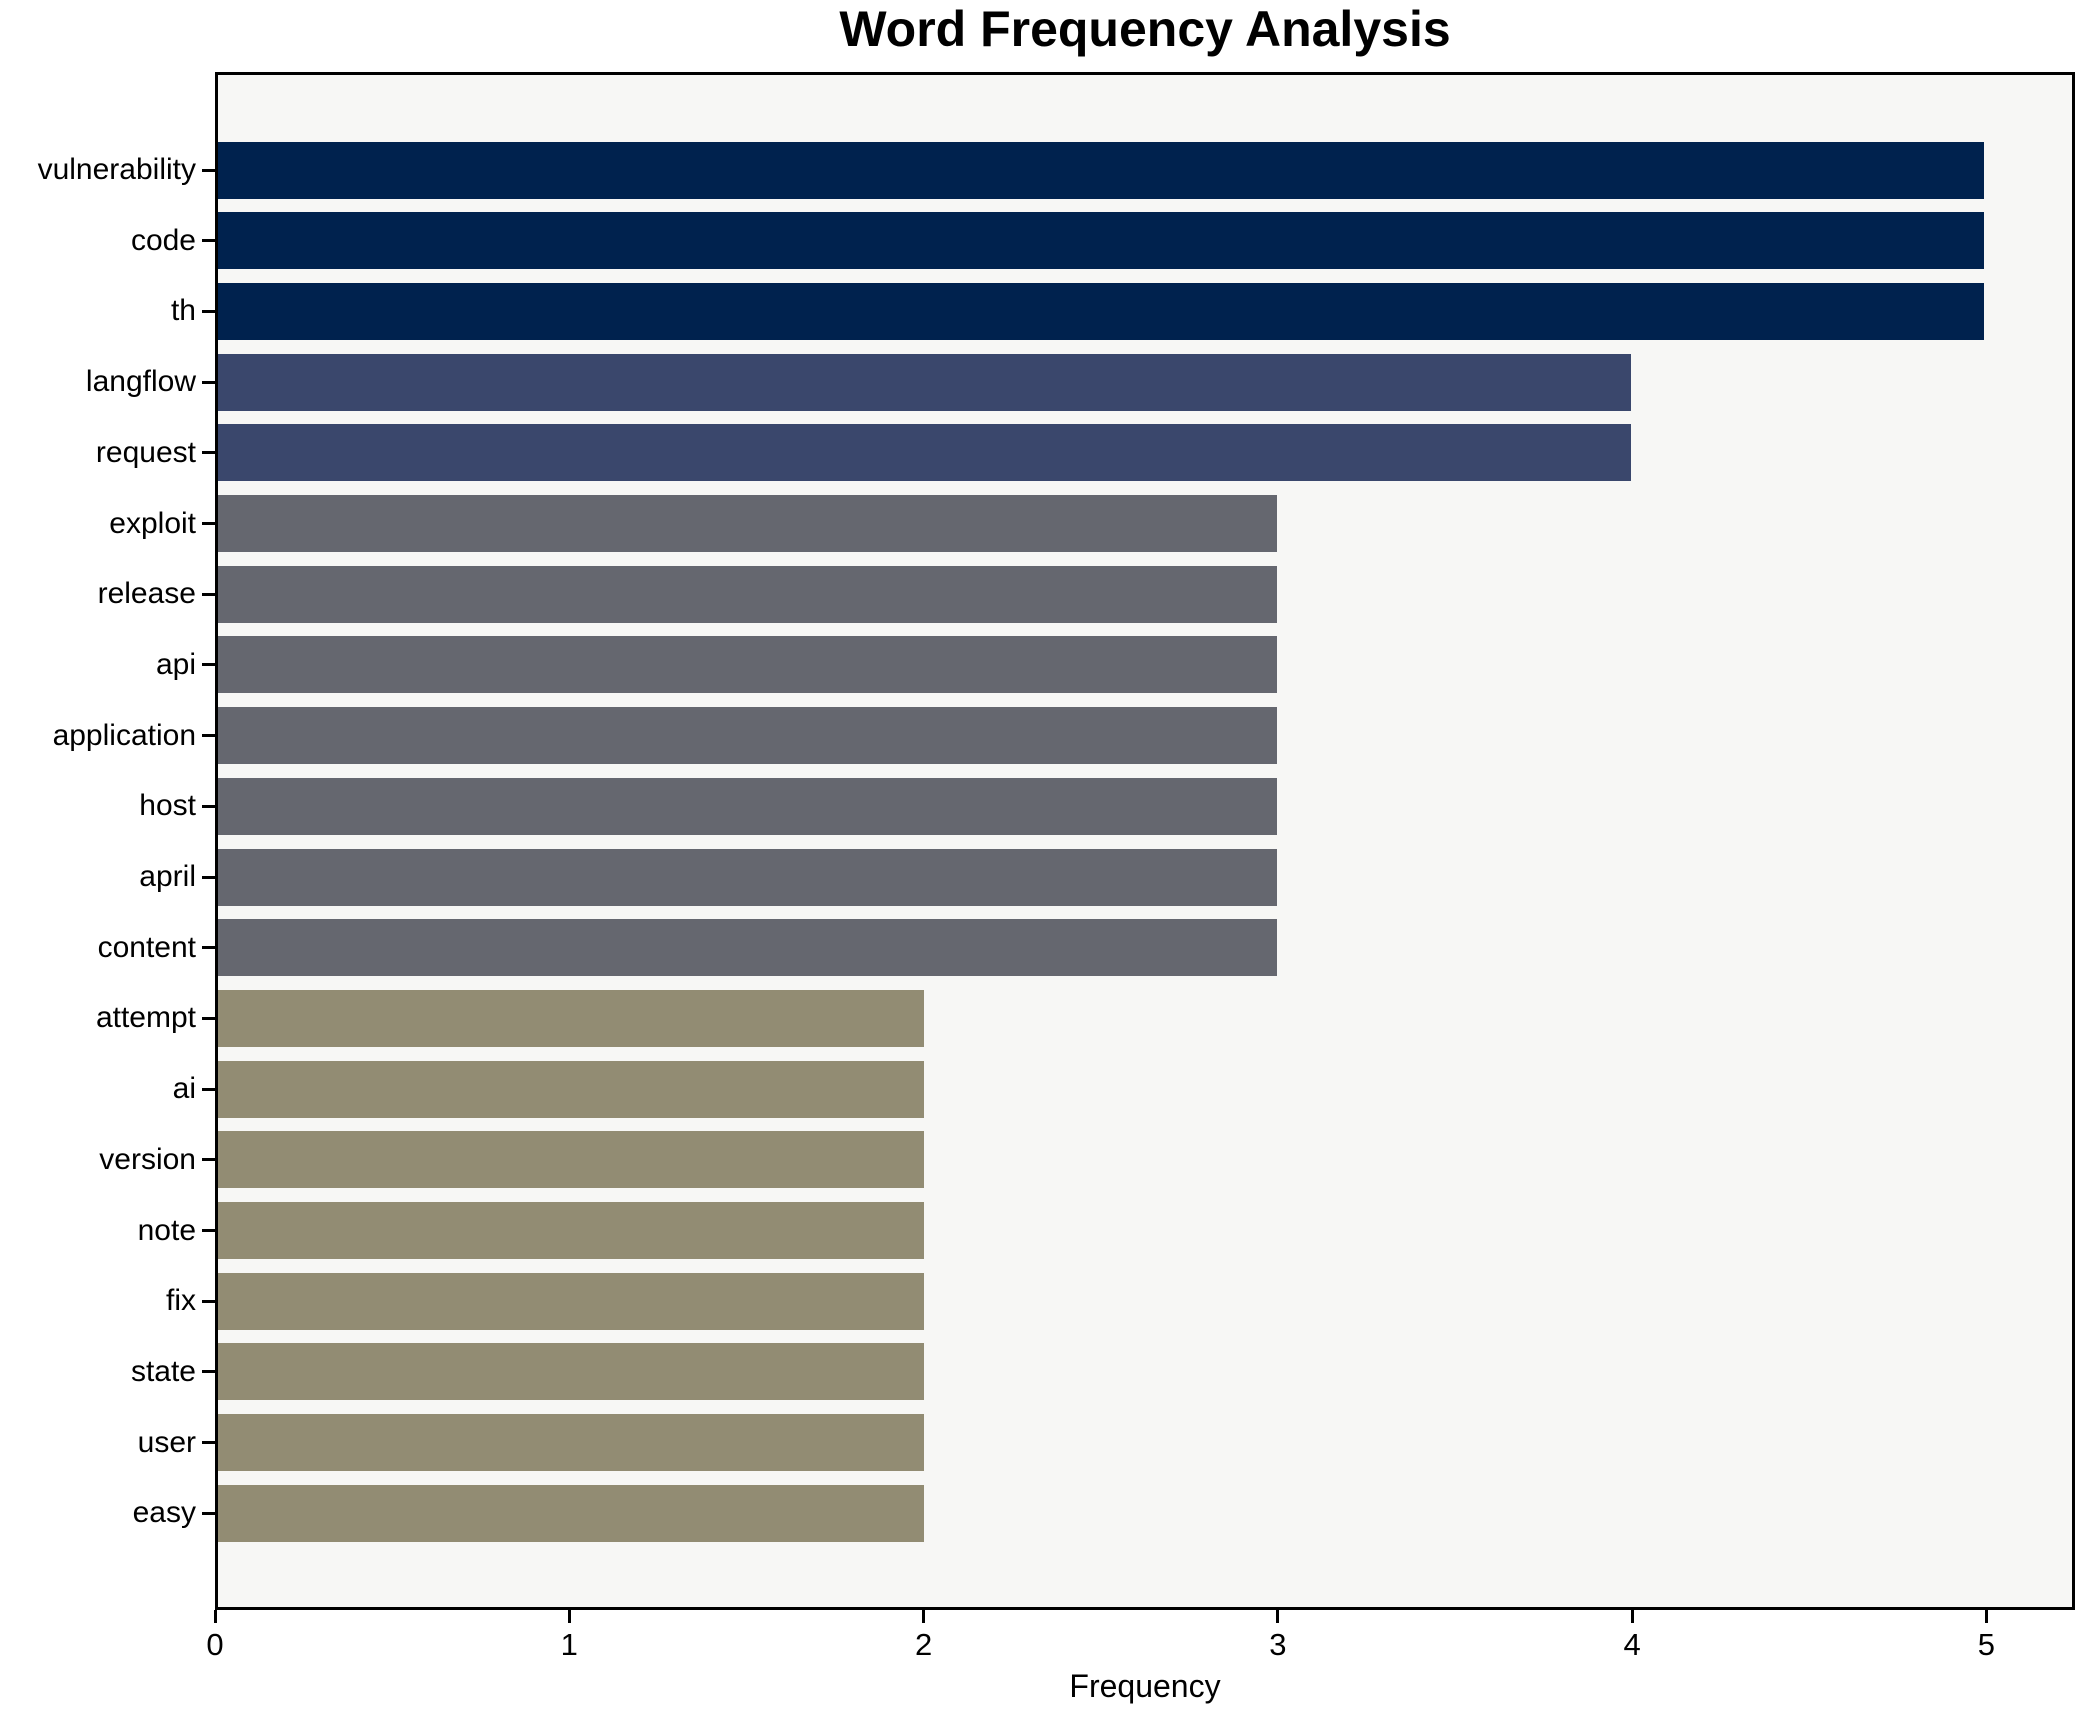 This screenshot has width=2095, height=1722. What do you see at coordinates (167, 876) in the screenshot?
I see `y-tick-label-april: april` at bounding box center [167, 876].